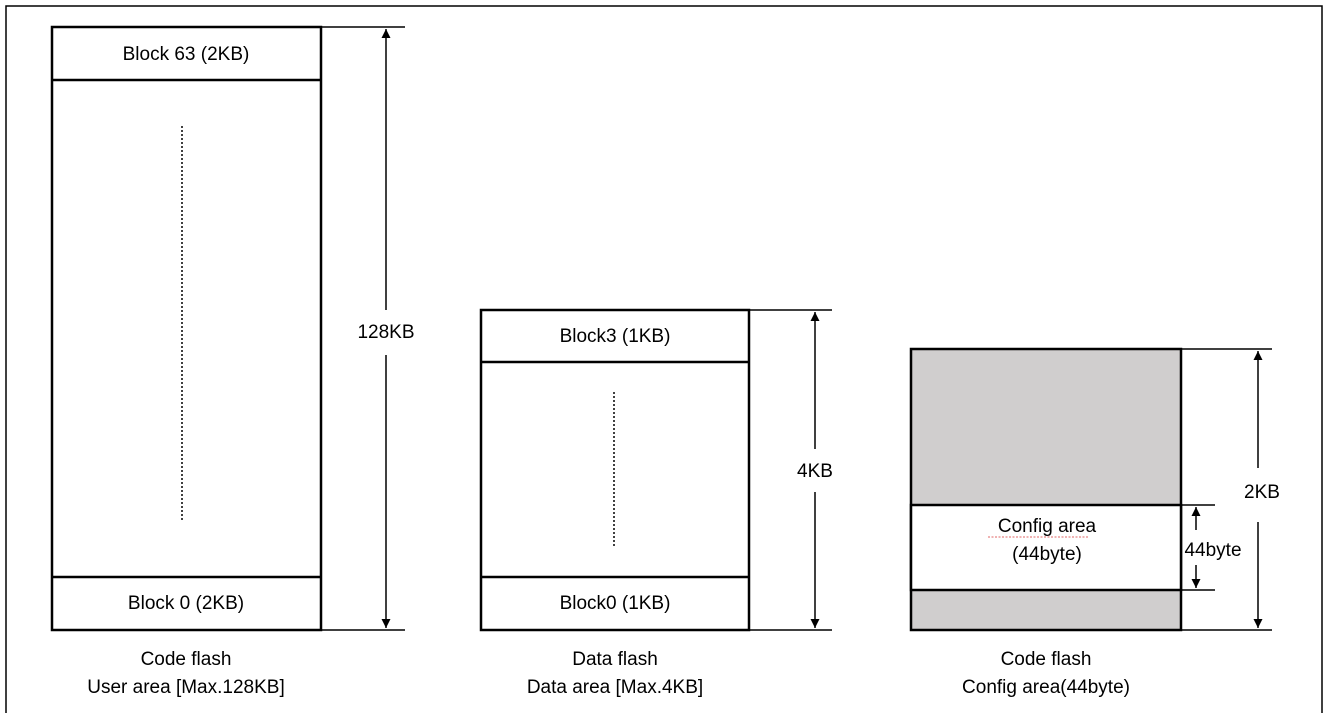  What do you see at coordinates (615, 659) in the screenshot?
I see `data-area-caption-line1: Data flash` at bounding box center [615, 659].